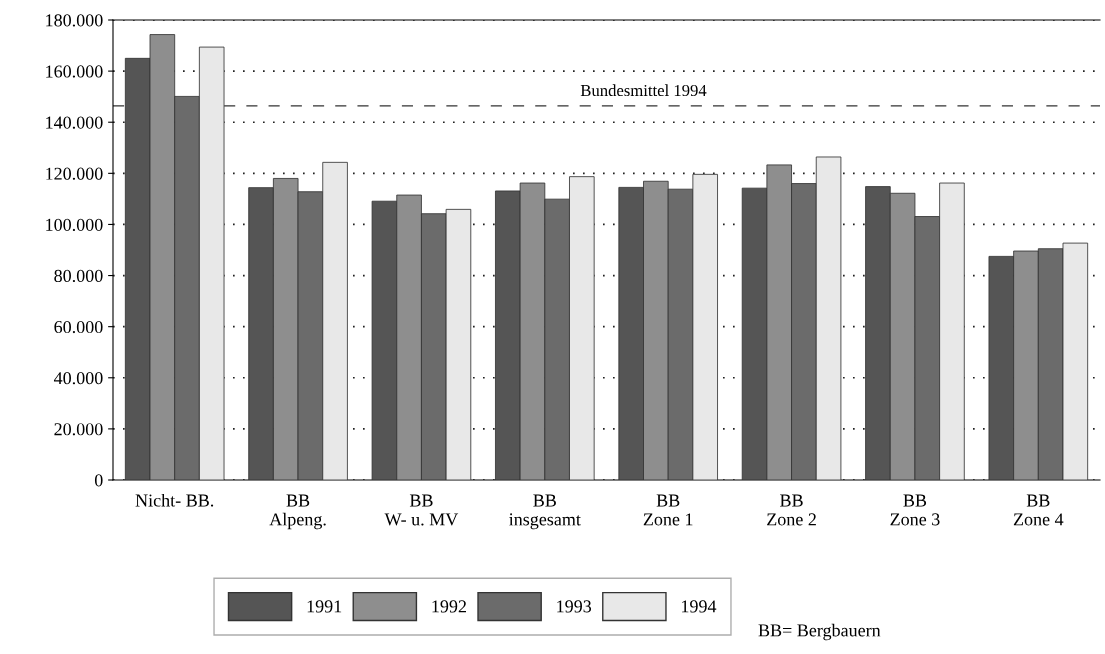 This screenshot has width=1105, height=654. What do you see at coordinates (915, 510) in the screenshot?
I see `x-tick-label: BB Zone 3` at bounding box center [915, 510].